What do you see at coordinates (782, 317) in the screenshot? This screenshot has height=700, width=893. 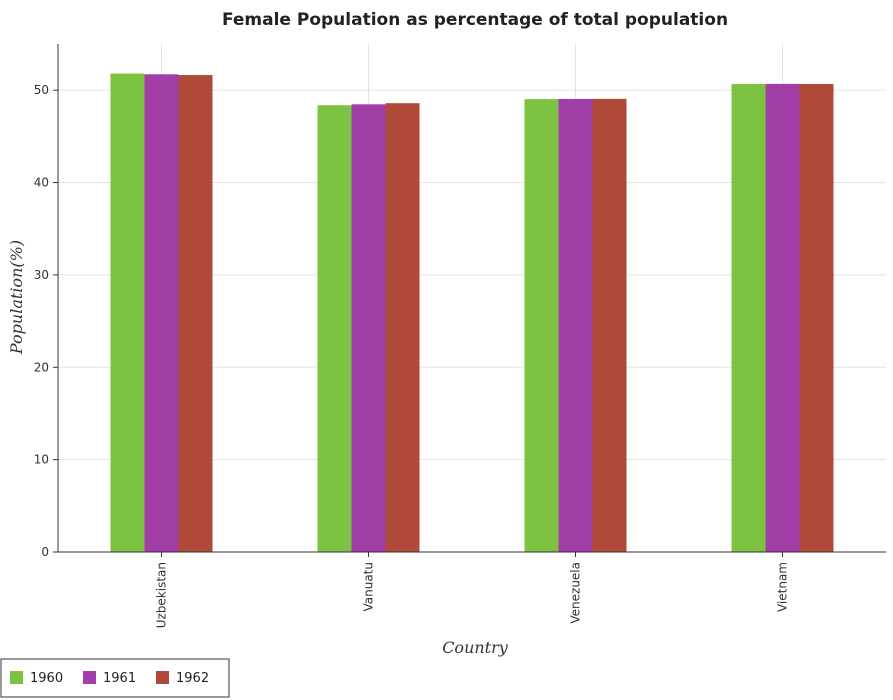 I see `bar-1961-vietnam` at bounding box center [782, 317].